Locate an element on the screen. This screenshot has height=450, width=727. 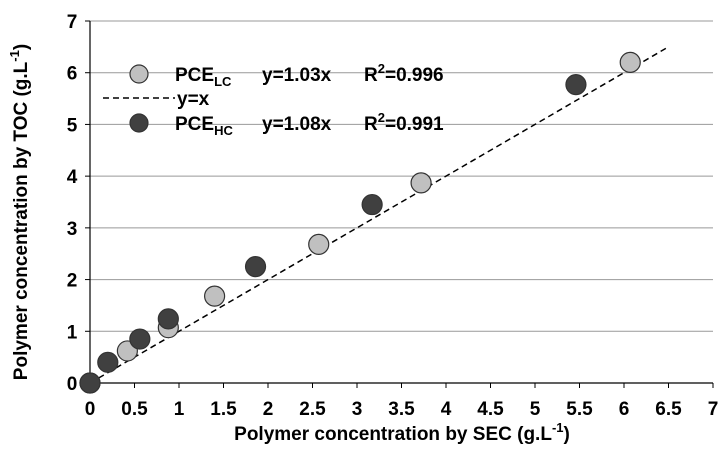
x-tick-label-2: 2 is located at coordinates (268, 409).